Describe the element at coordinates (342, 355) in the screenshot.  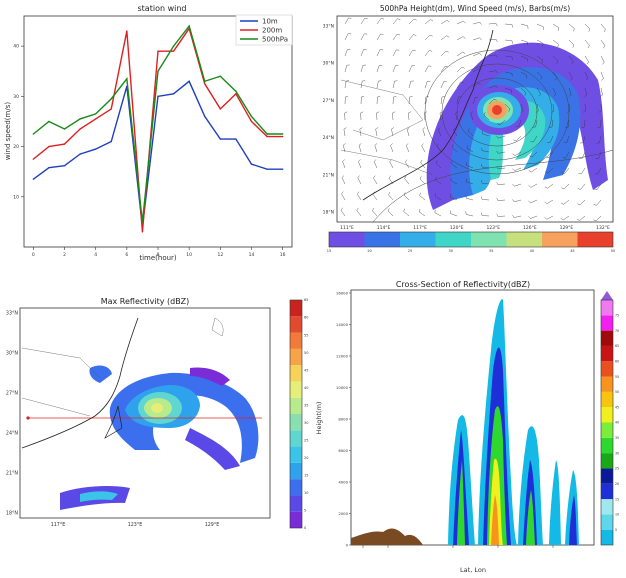
I see `y-tick-label: 12000` at that location.